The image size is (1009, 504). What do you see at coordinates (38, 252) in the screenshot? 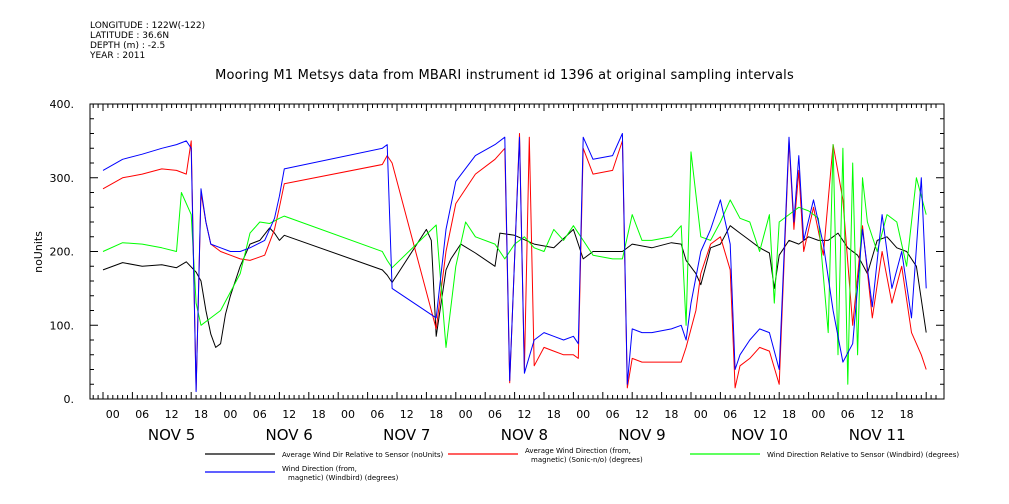
I see `y-axis-label: noUnits` at bounding box center [38, 252].